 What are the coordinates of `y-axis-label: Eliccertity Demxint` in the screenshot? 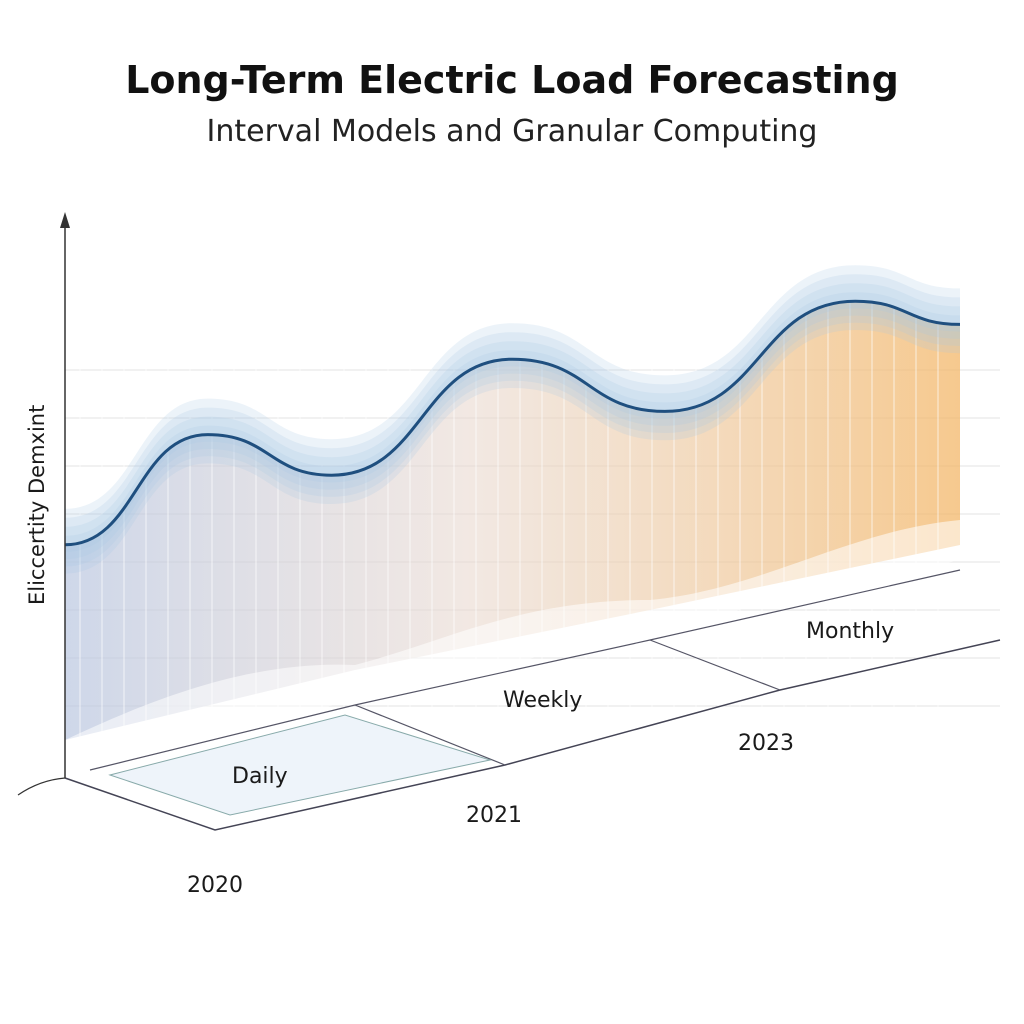 It's located at (37, 505).